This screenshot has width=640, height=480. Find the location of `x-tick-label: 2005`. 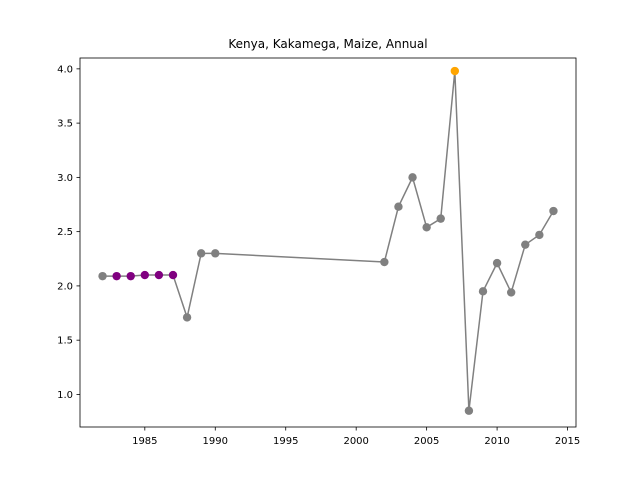

x-tick-label: 2005 is located at coordinates (426, 441).